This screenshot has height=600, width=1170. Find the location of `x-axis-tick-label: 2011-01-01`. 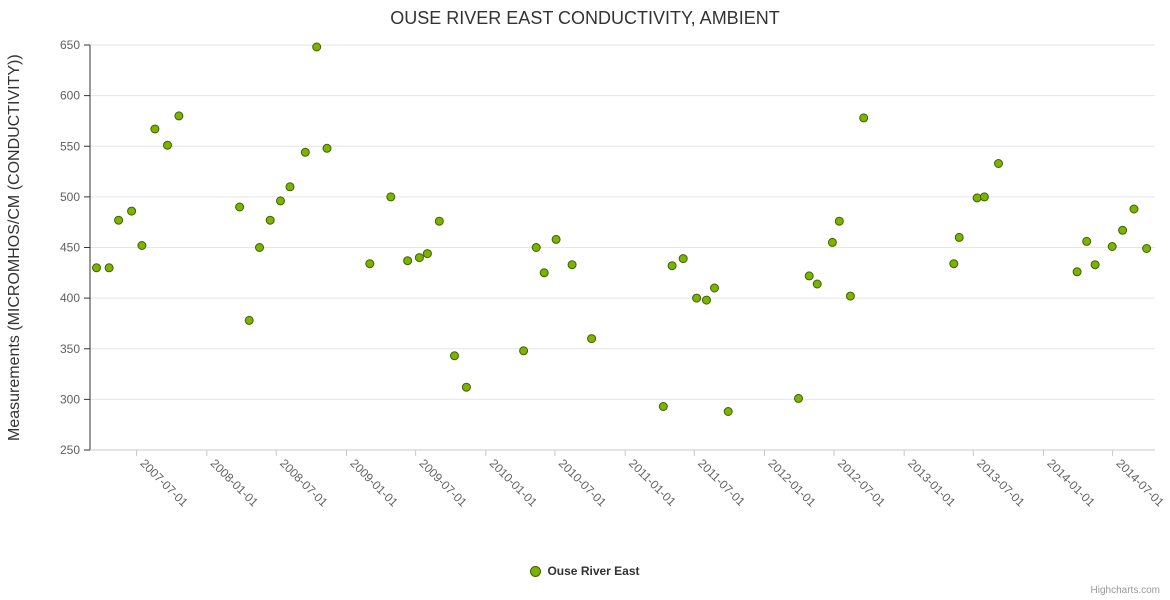

x-axis-tick-label: 2011-01-01 is located at coordinates (652, 482).